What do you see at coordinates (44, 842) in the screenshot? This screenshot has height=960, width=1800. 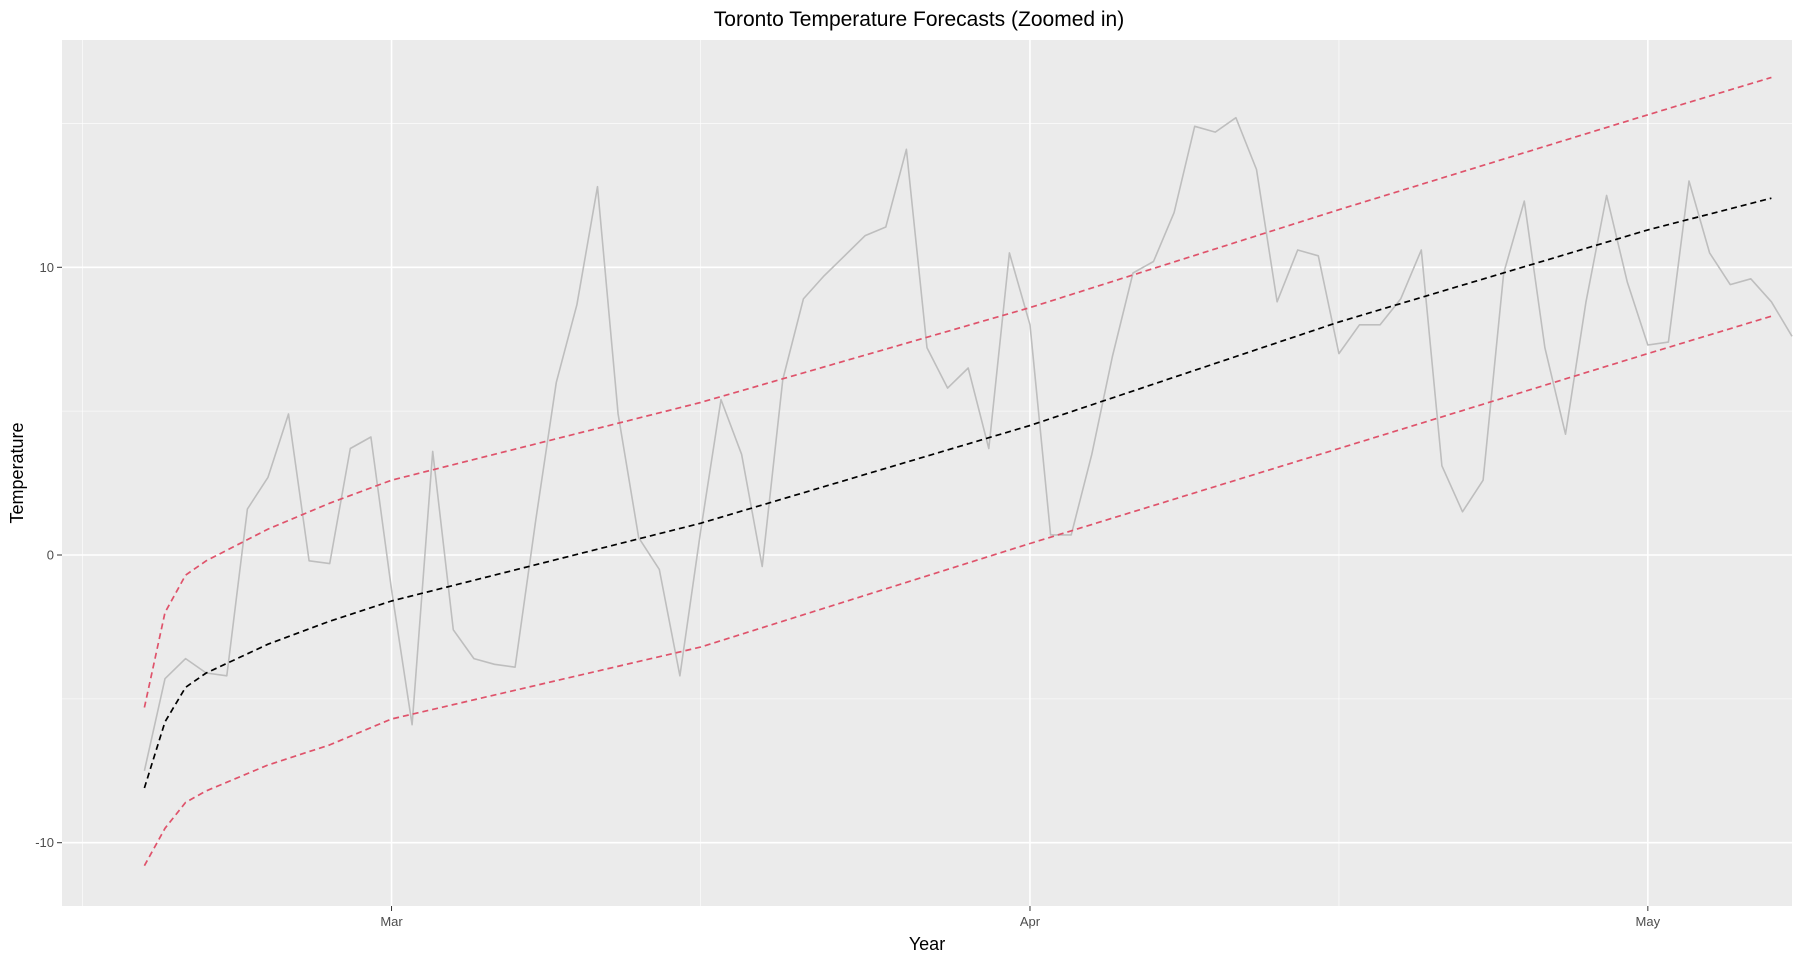 I see `y-tick-label: -10` at bounding box center [44, 842].